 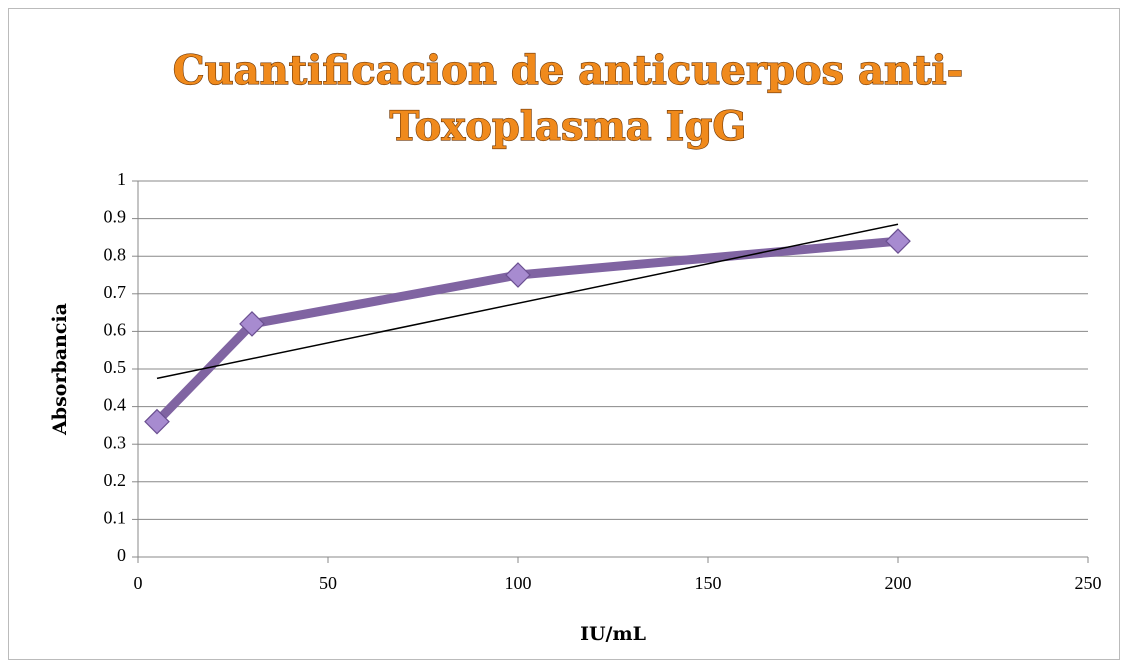 What do you see at coordinates (121, 555) in the screenshot?
I see `y-tick-label: 0` at bounding box center [121, 555].